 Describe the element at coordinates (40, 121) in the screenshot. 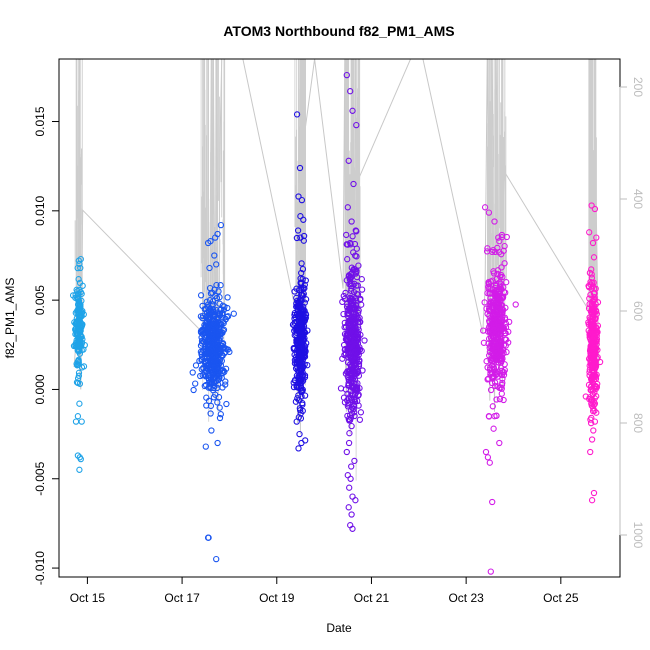

I see `y-tick-label: 0.015` at that location.